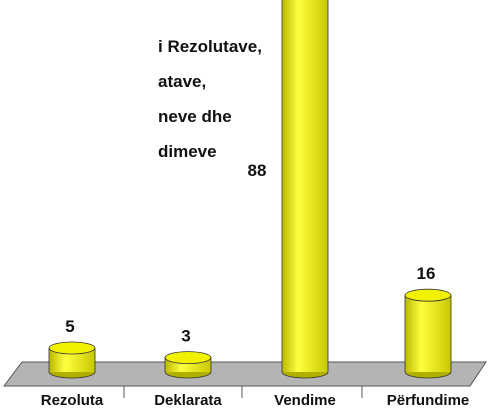 The height and width of the screenshot is (412, 488). What do you see at coordinates (245, 374) in the screenshot?
I see `floor` at bounding box center [245, 374].